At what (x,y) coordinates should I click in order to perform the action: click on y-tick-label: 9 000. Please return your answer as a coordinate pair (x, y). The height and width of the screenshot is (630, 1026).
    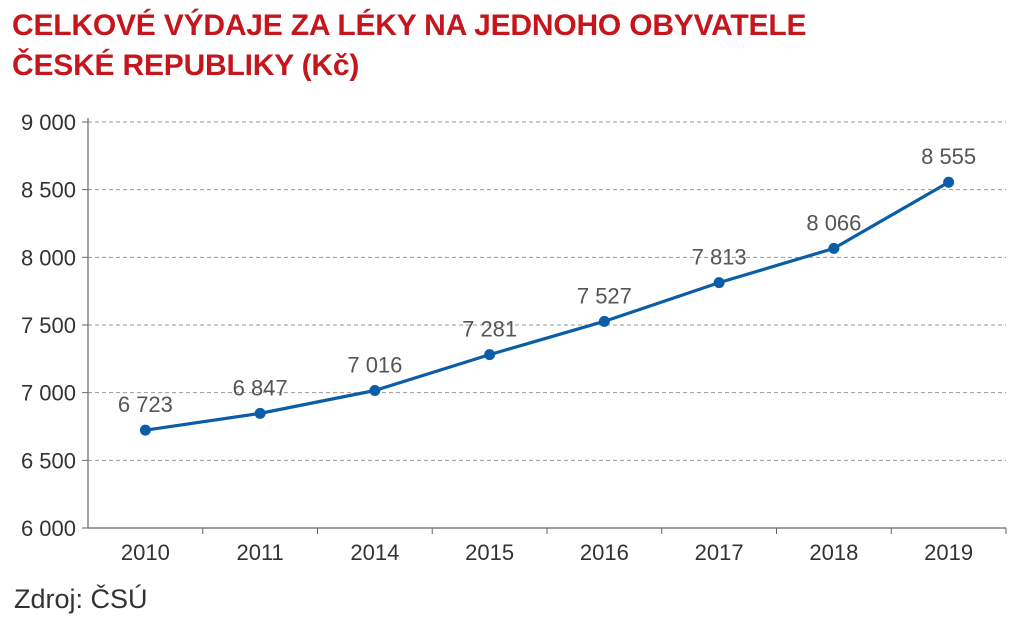
    Looking at the image, I should click on (48, 122).